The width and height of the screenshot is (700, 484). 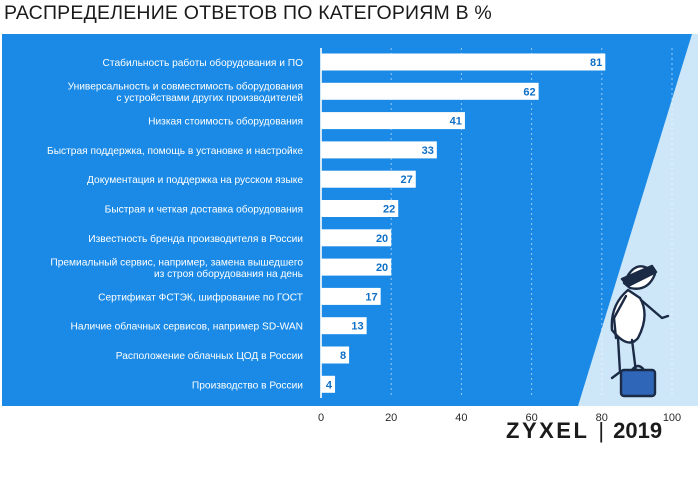 I want to click on bar-value-label: 33, so click(x=428, y=151).